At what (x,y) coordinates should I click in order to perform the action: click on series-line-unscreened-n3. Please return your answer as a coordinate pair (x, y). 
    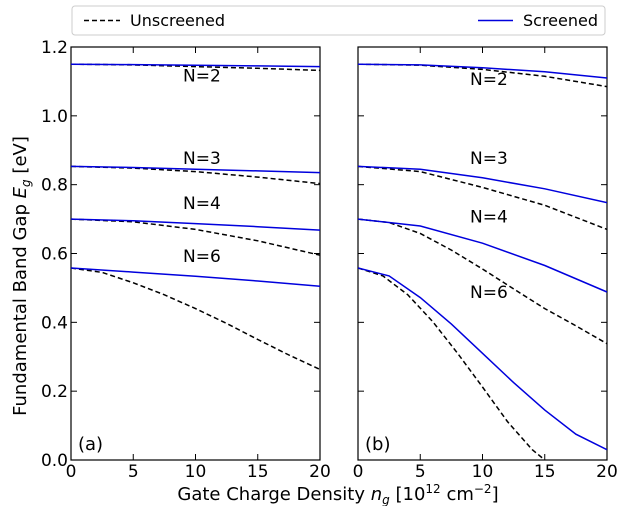
    Looking at the image, I should click on (482, 198).